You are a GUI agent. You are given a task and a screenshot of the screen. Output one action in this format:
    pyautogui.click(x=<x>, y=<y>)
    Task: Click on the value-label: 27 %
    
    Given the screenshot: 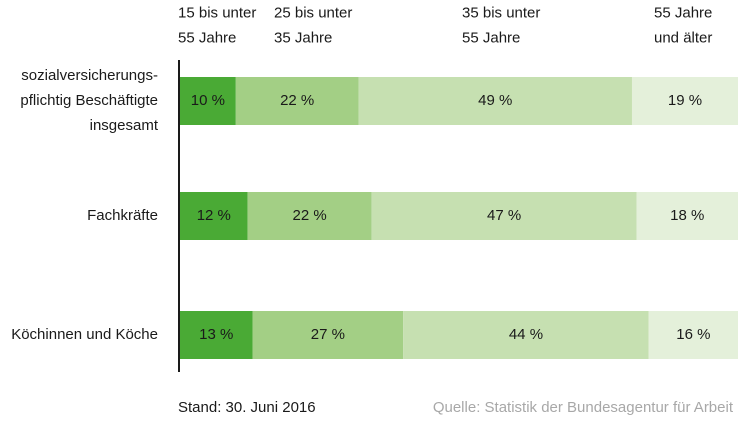 What is the action you would take?
    pyautogui.click(x=328, y=334)
    